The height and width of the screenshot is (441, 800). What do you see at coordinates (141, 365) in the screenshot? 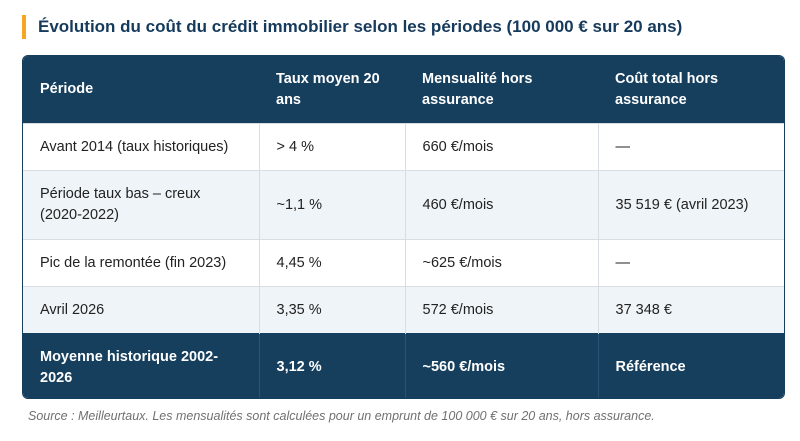
I see `summary-periode: Moyenne historique 2002-2026` at bounding box center [141, 365].